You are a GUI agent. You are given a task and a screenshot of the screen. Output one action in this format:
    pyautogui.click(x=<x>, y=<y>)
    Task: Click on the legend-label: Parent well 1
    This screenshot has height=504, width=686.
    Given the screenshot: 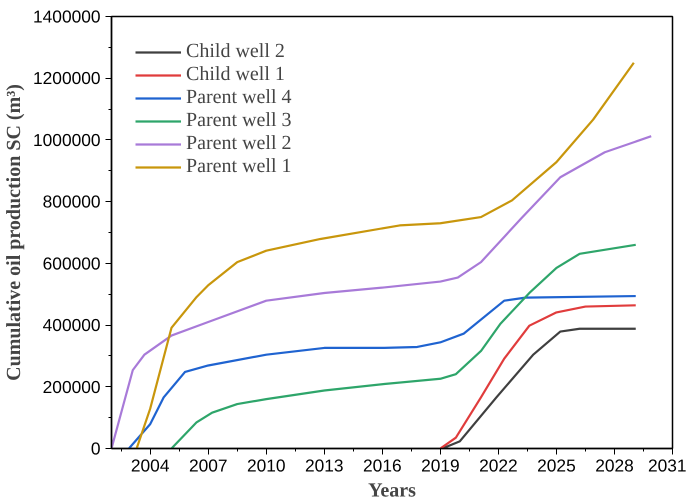 What is the action you would take?
    pyautogui.click(x=239, y=166)
    